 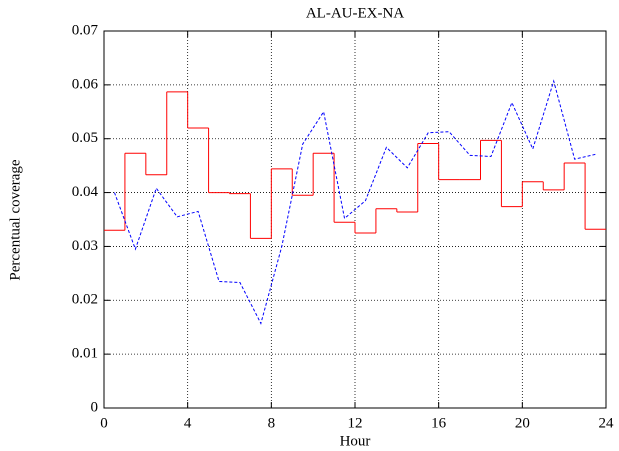 I want to click on x-tick-label: 12, so click(x=355, y=423).